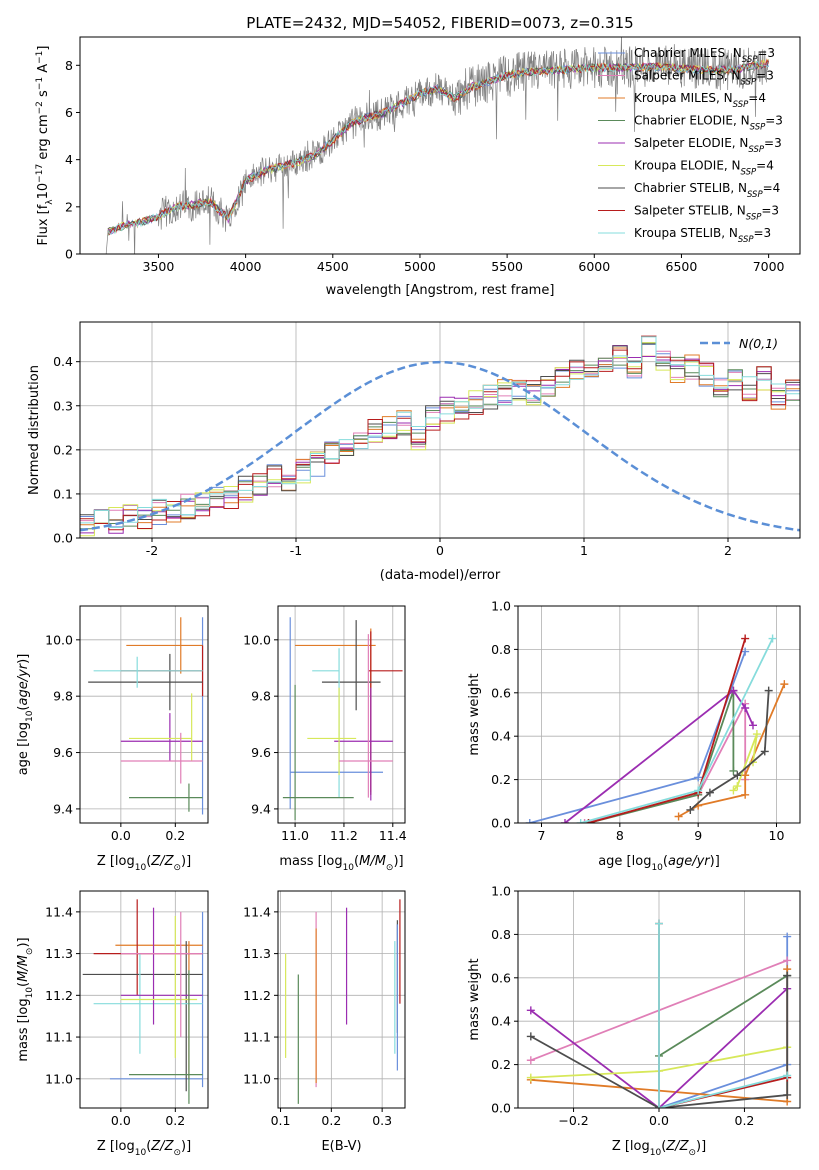 Image resolution: width=819 pixels, height=1170 pixels. What do you see at coordinates (501, 934) in the screenshot?
I see `y-tick-label: 0.8` at bounding box center [501, 934].